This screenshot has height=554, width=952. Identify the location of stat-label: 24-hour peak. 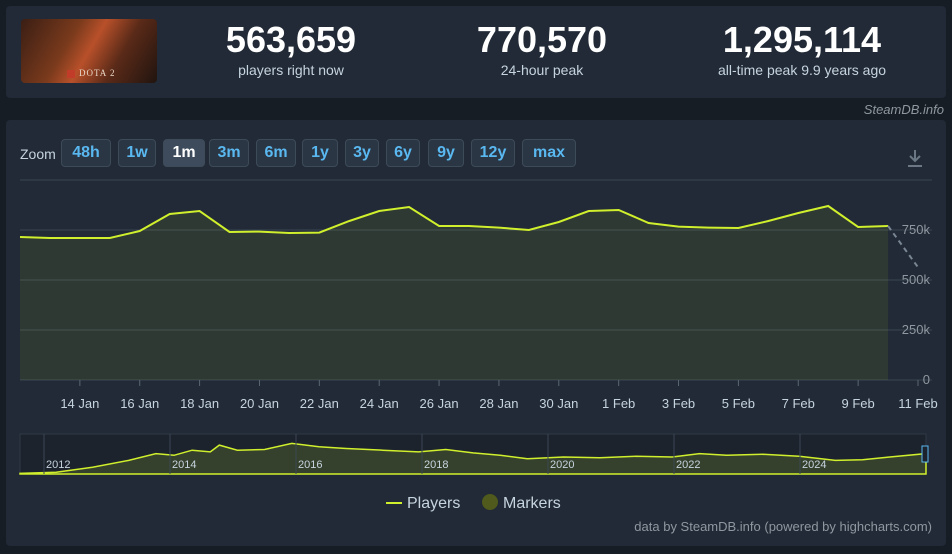
(542, 70).